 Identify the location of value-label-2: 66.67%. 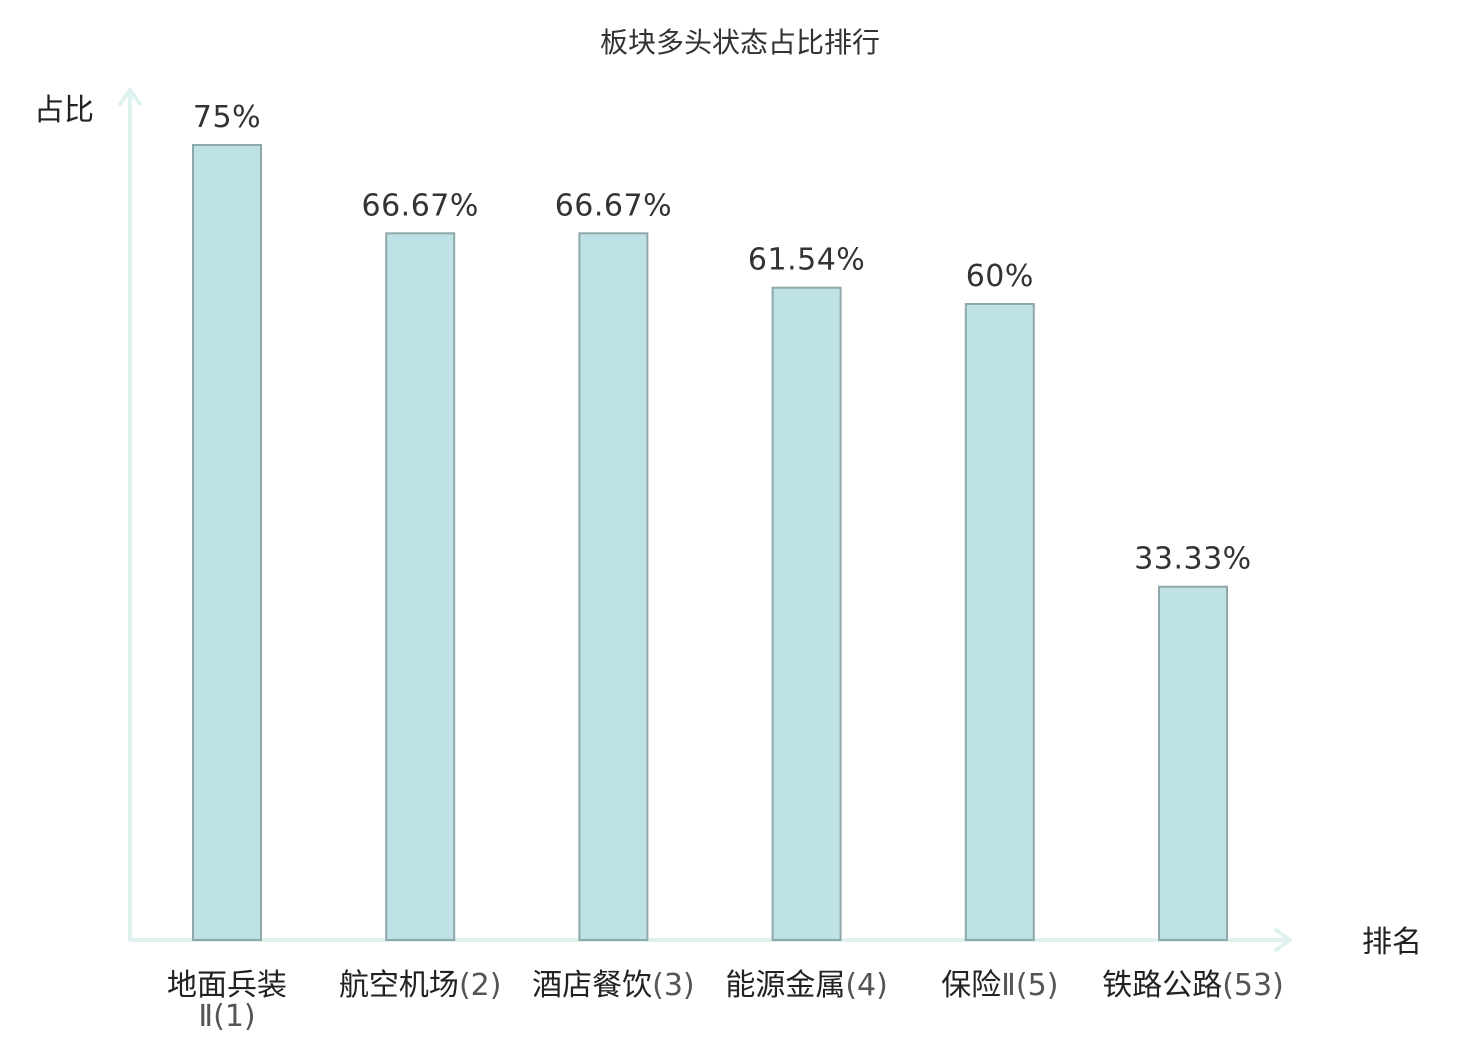
(420, 205).